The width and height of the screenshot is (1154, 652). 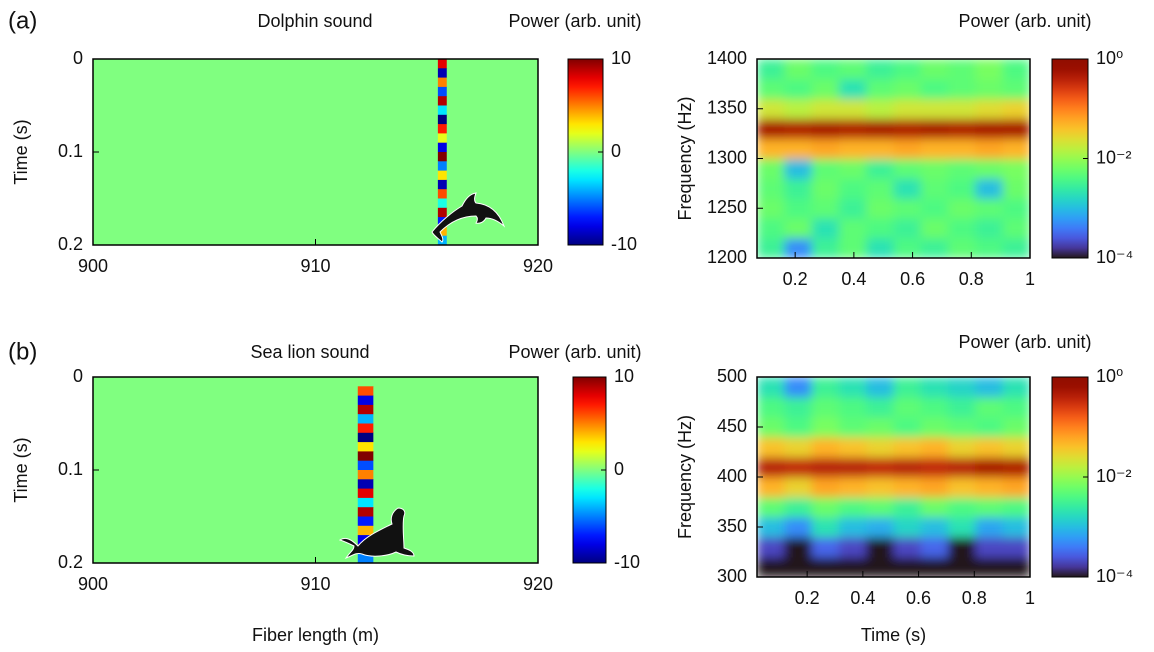 I want to click on colorbar-label: Power (arb. unit), so click(x=574, y=352).